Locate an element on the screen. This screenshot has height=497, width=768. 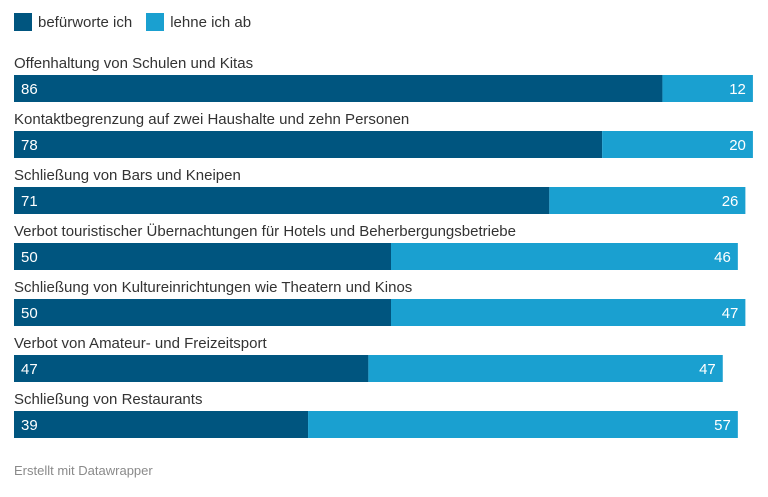
footer-credit: Erstellt mit Datawrapper is located at coordinates (83, 470).